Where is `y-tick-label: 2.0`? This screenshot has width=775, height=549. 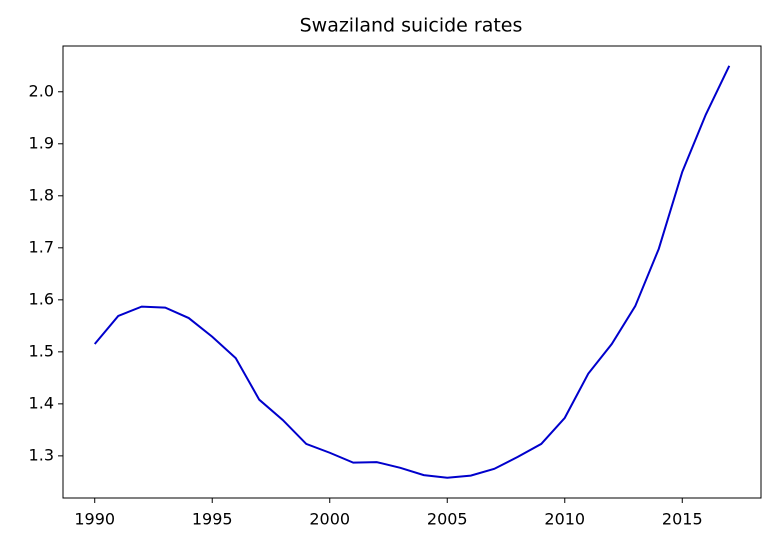
y-tick-label: 2.0 is located at coordinates (41, 90).